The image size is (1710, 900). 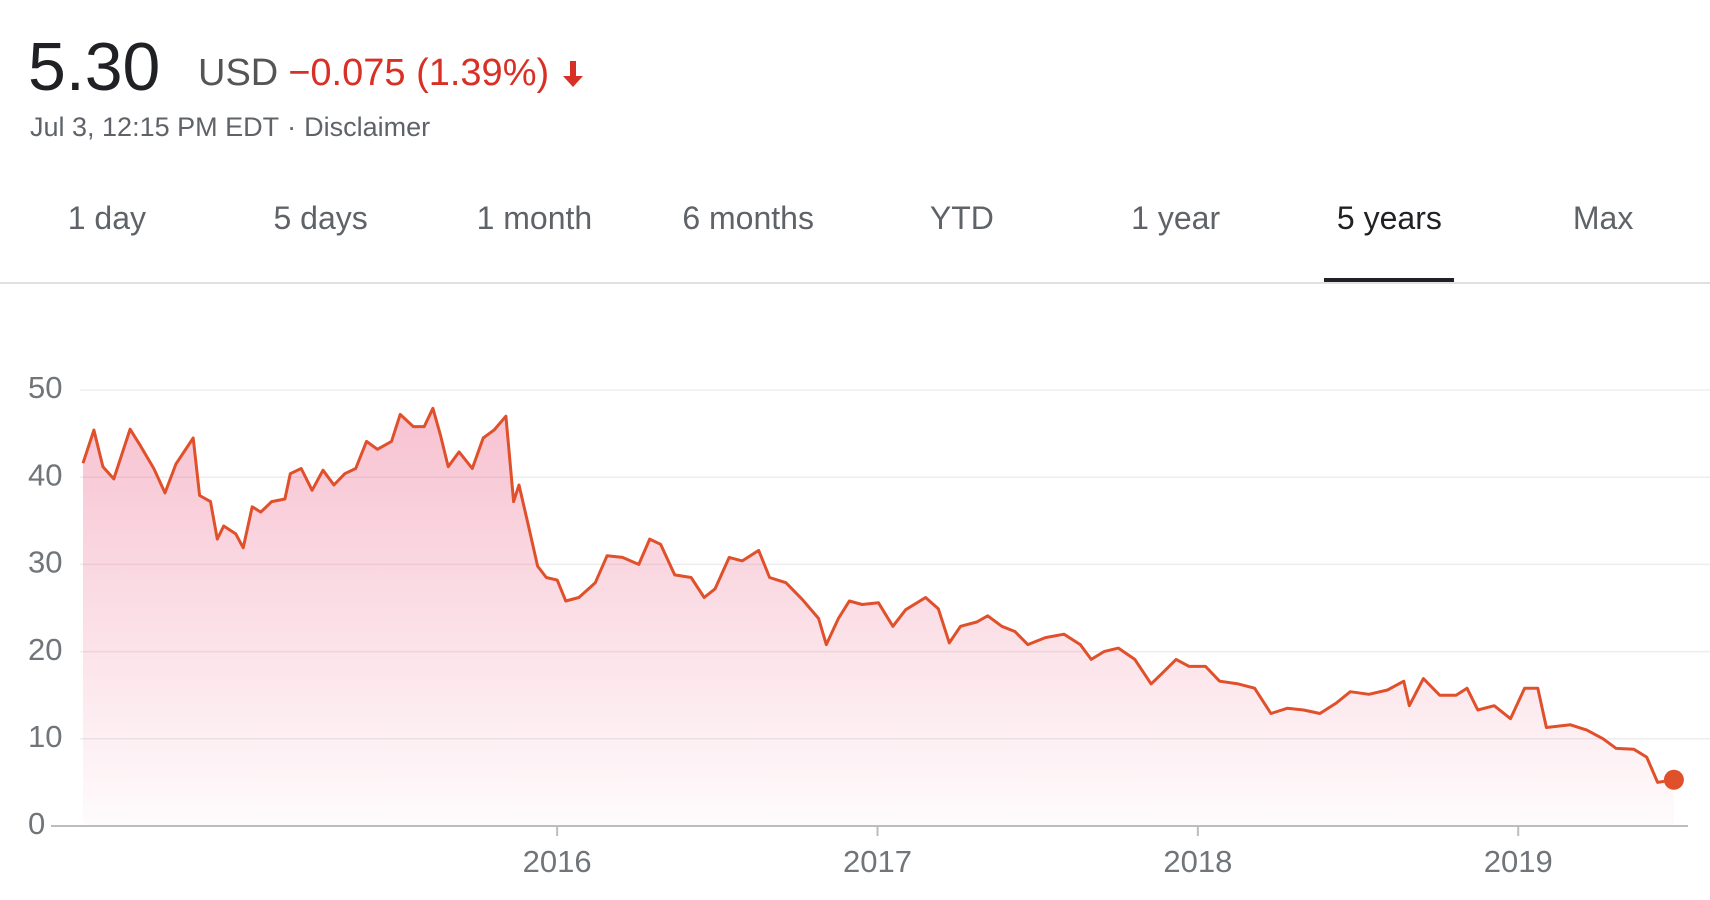 I want to click on x-tick-label: 2016, so click(x=557, y=861).